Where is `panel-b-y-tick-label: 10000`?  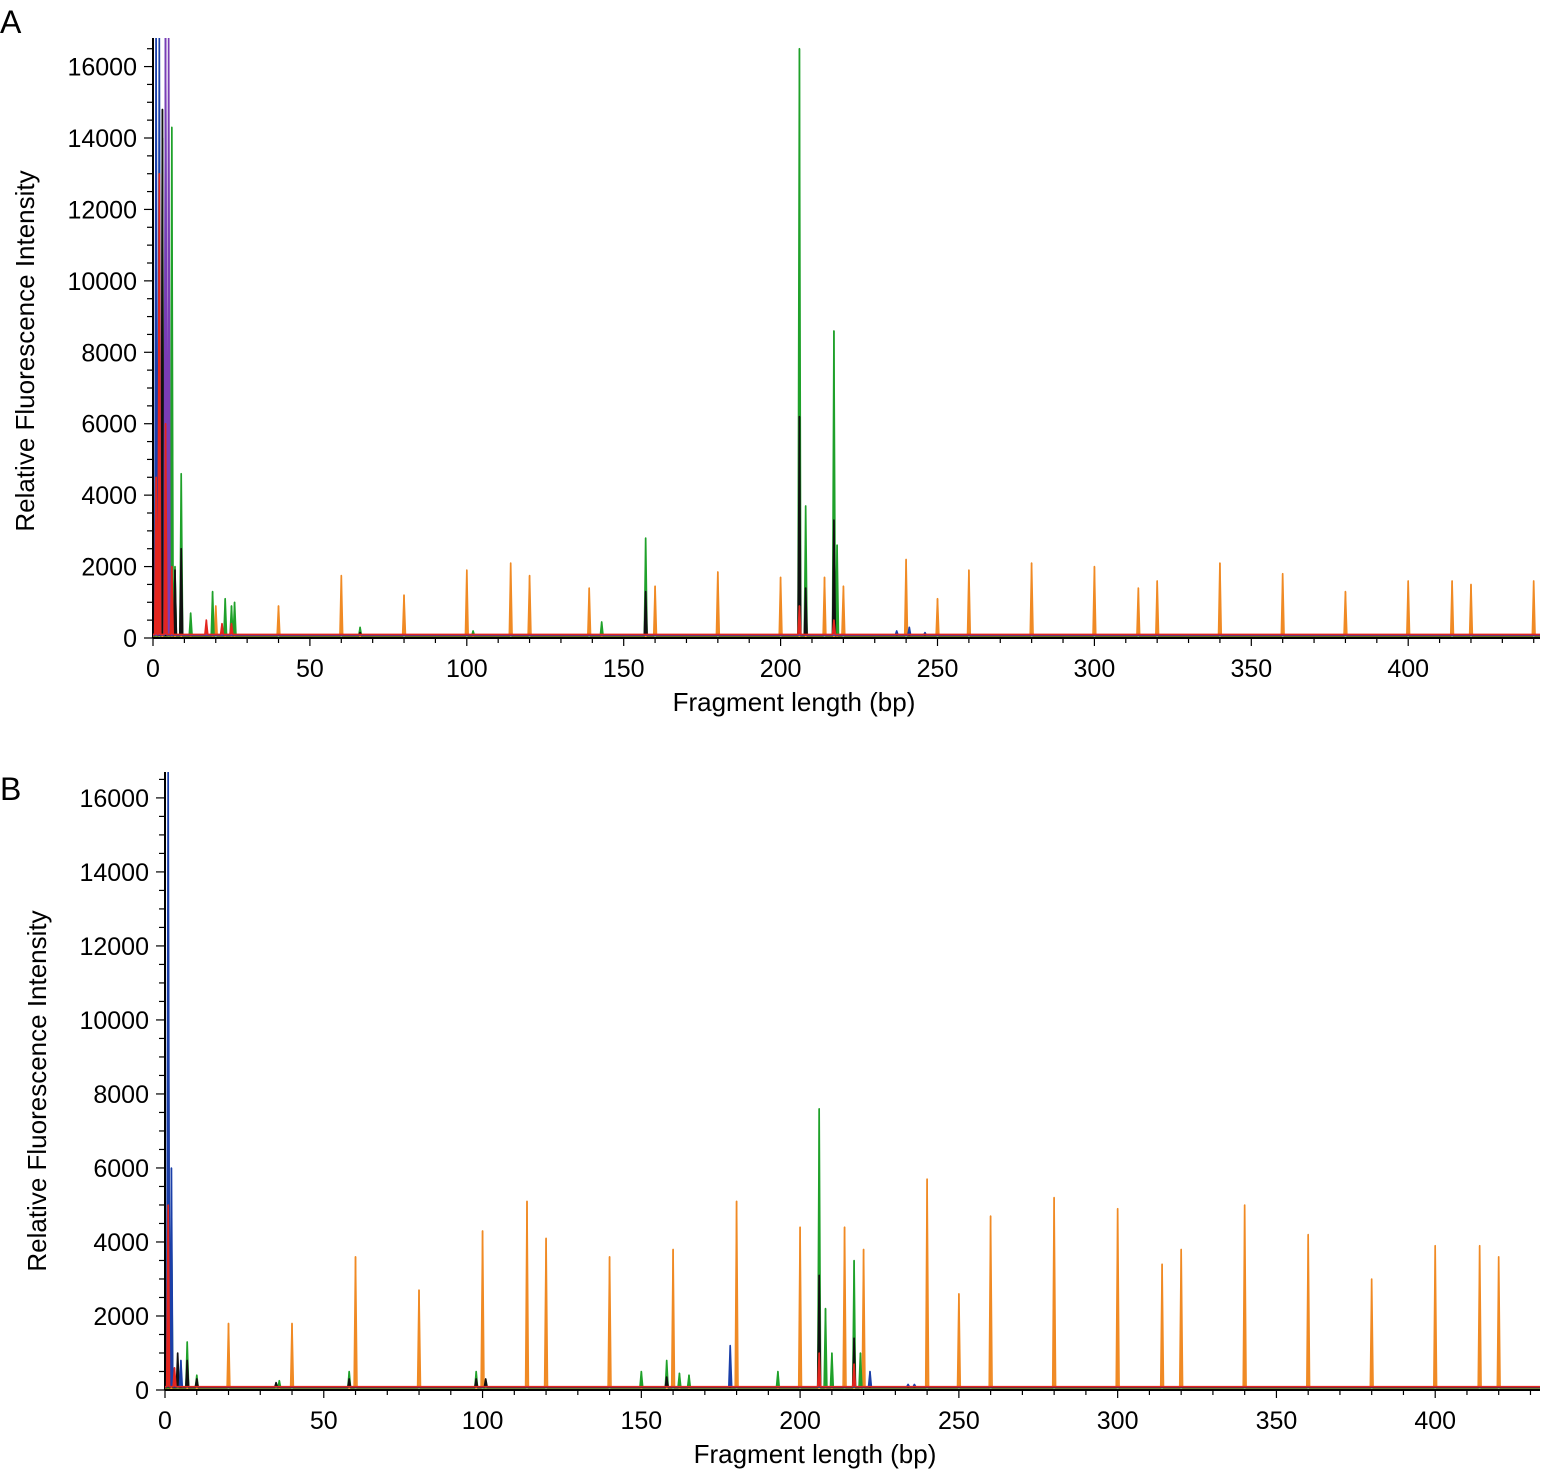
panel-b-y-tick-label: 10000 is located at coordinates (114, 1021).